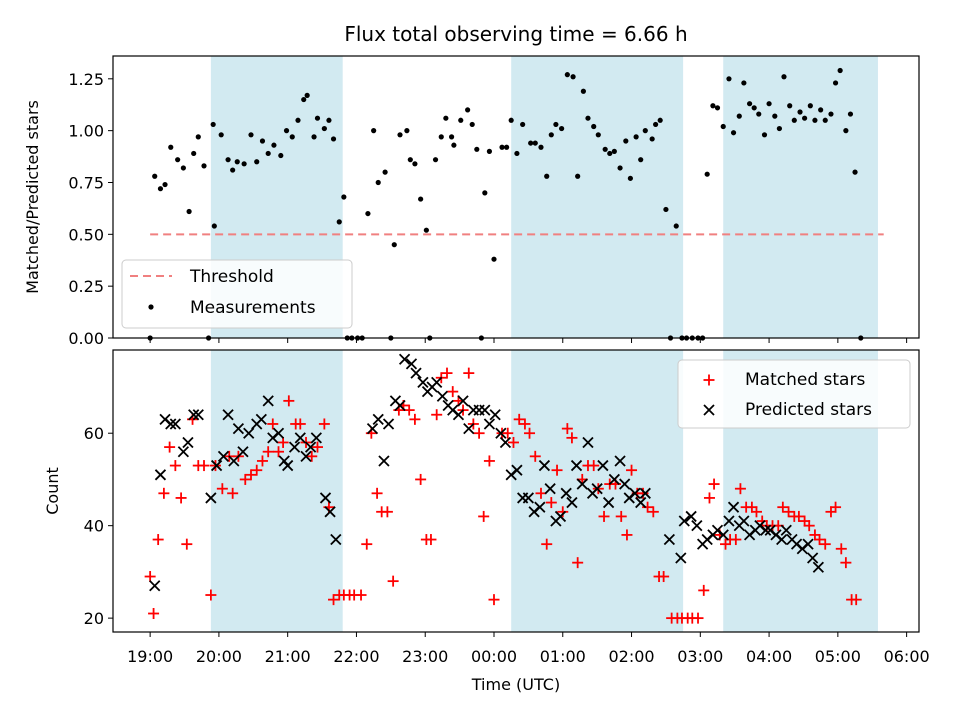  Describe the element at coordinates (150, 656) in the screenshot. I see `x-tick-label: 19:00` at that location.